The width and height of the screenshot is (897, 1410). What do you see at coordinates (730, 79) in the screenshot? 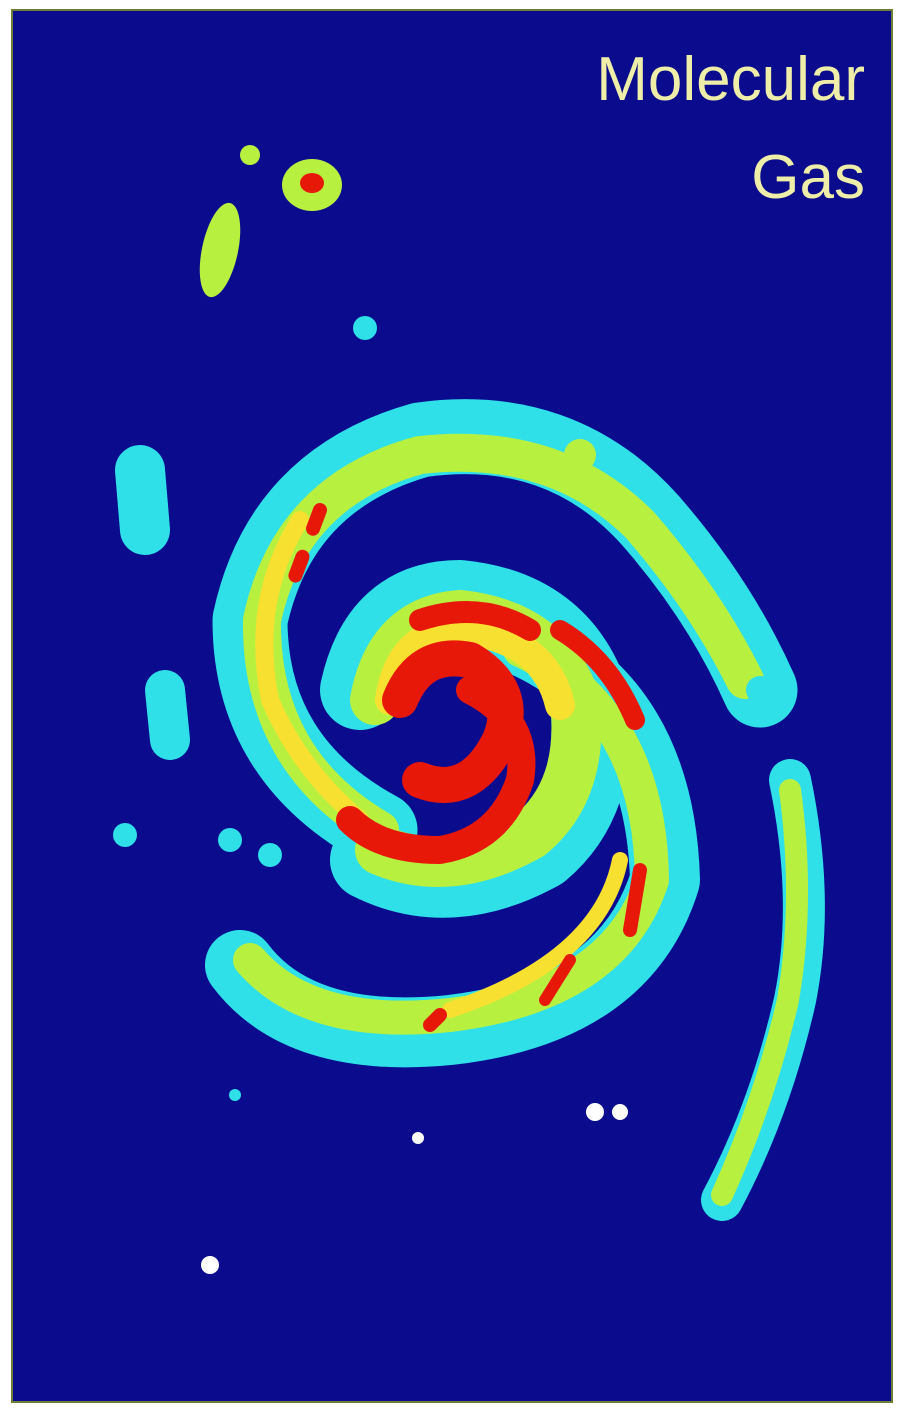
I see `label-line: Molecular` at bounding box center [730, 79].